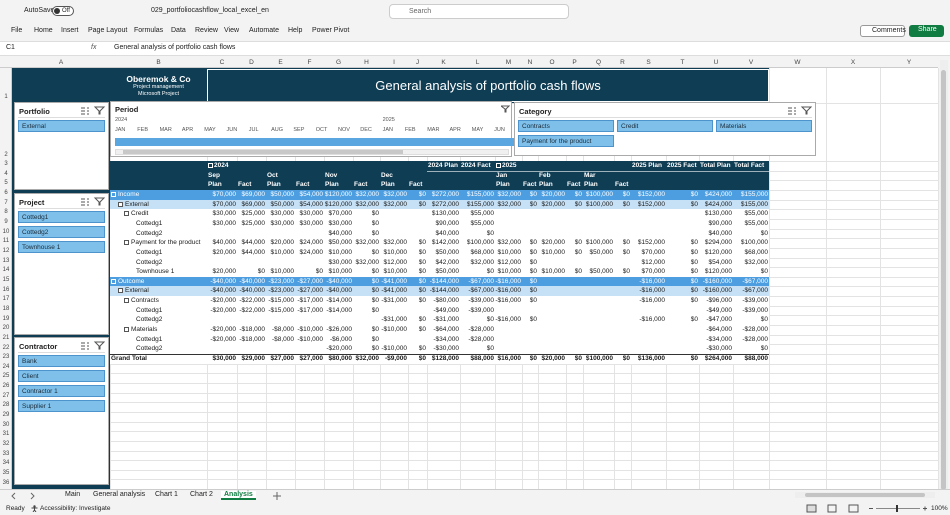 This screenshot has height=515, width=950. I want to click on row-header: 15, so click(6, 279).